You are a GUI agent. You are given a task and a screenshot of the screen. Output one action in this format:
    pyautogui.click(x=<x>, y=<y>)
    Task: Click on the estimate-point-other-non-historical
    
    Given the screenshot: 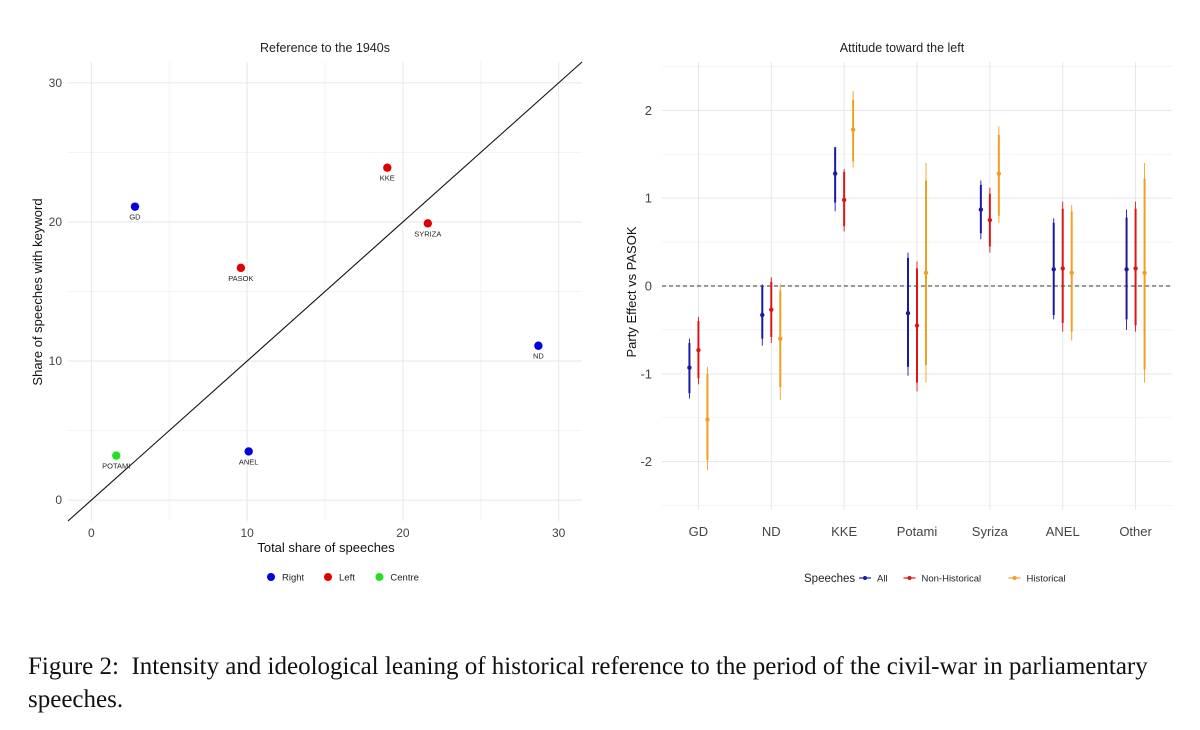 What is the action you would take?
    pyautogui.click(x=1135, y=268)
    